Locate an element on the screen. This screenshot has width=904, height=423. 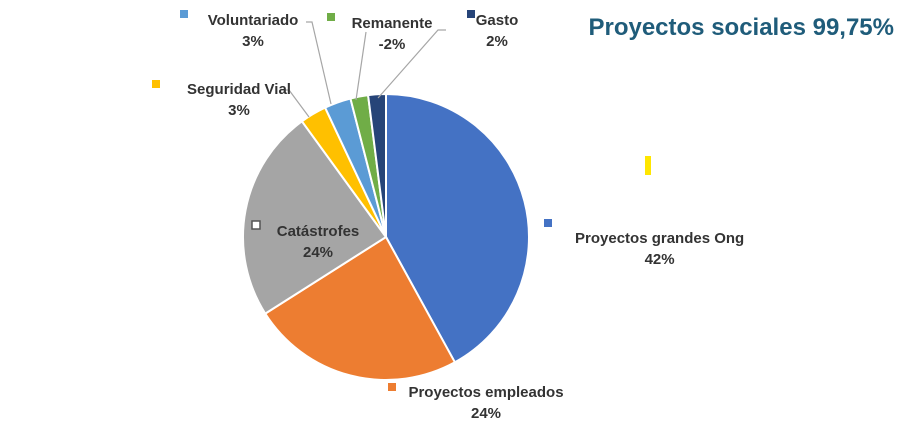
accent-mark is located at coordinates (648, 165).